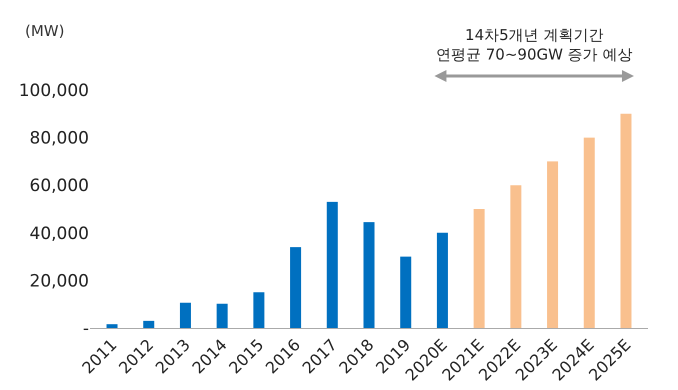  I want to click on text: 14차5개년 계획기간 연평균 70~90GW 증가 예상, so click(534, 45).